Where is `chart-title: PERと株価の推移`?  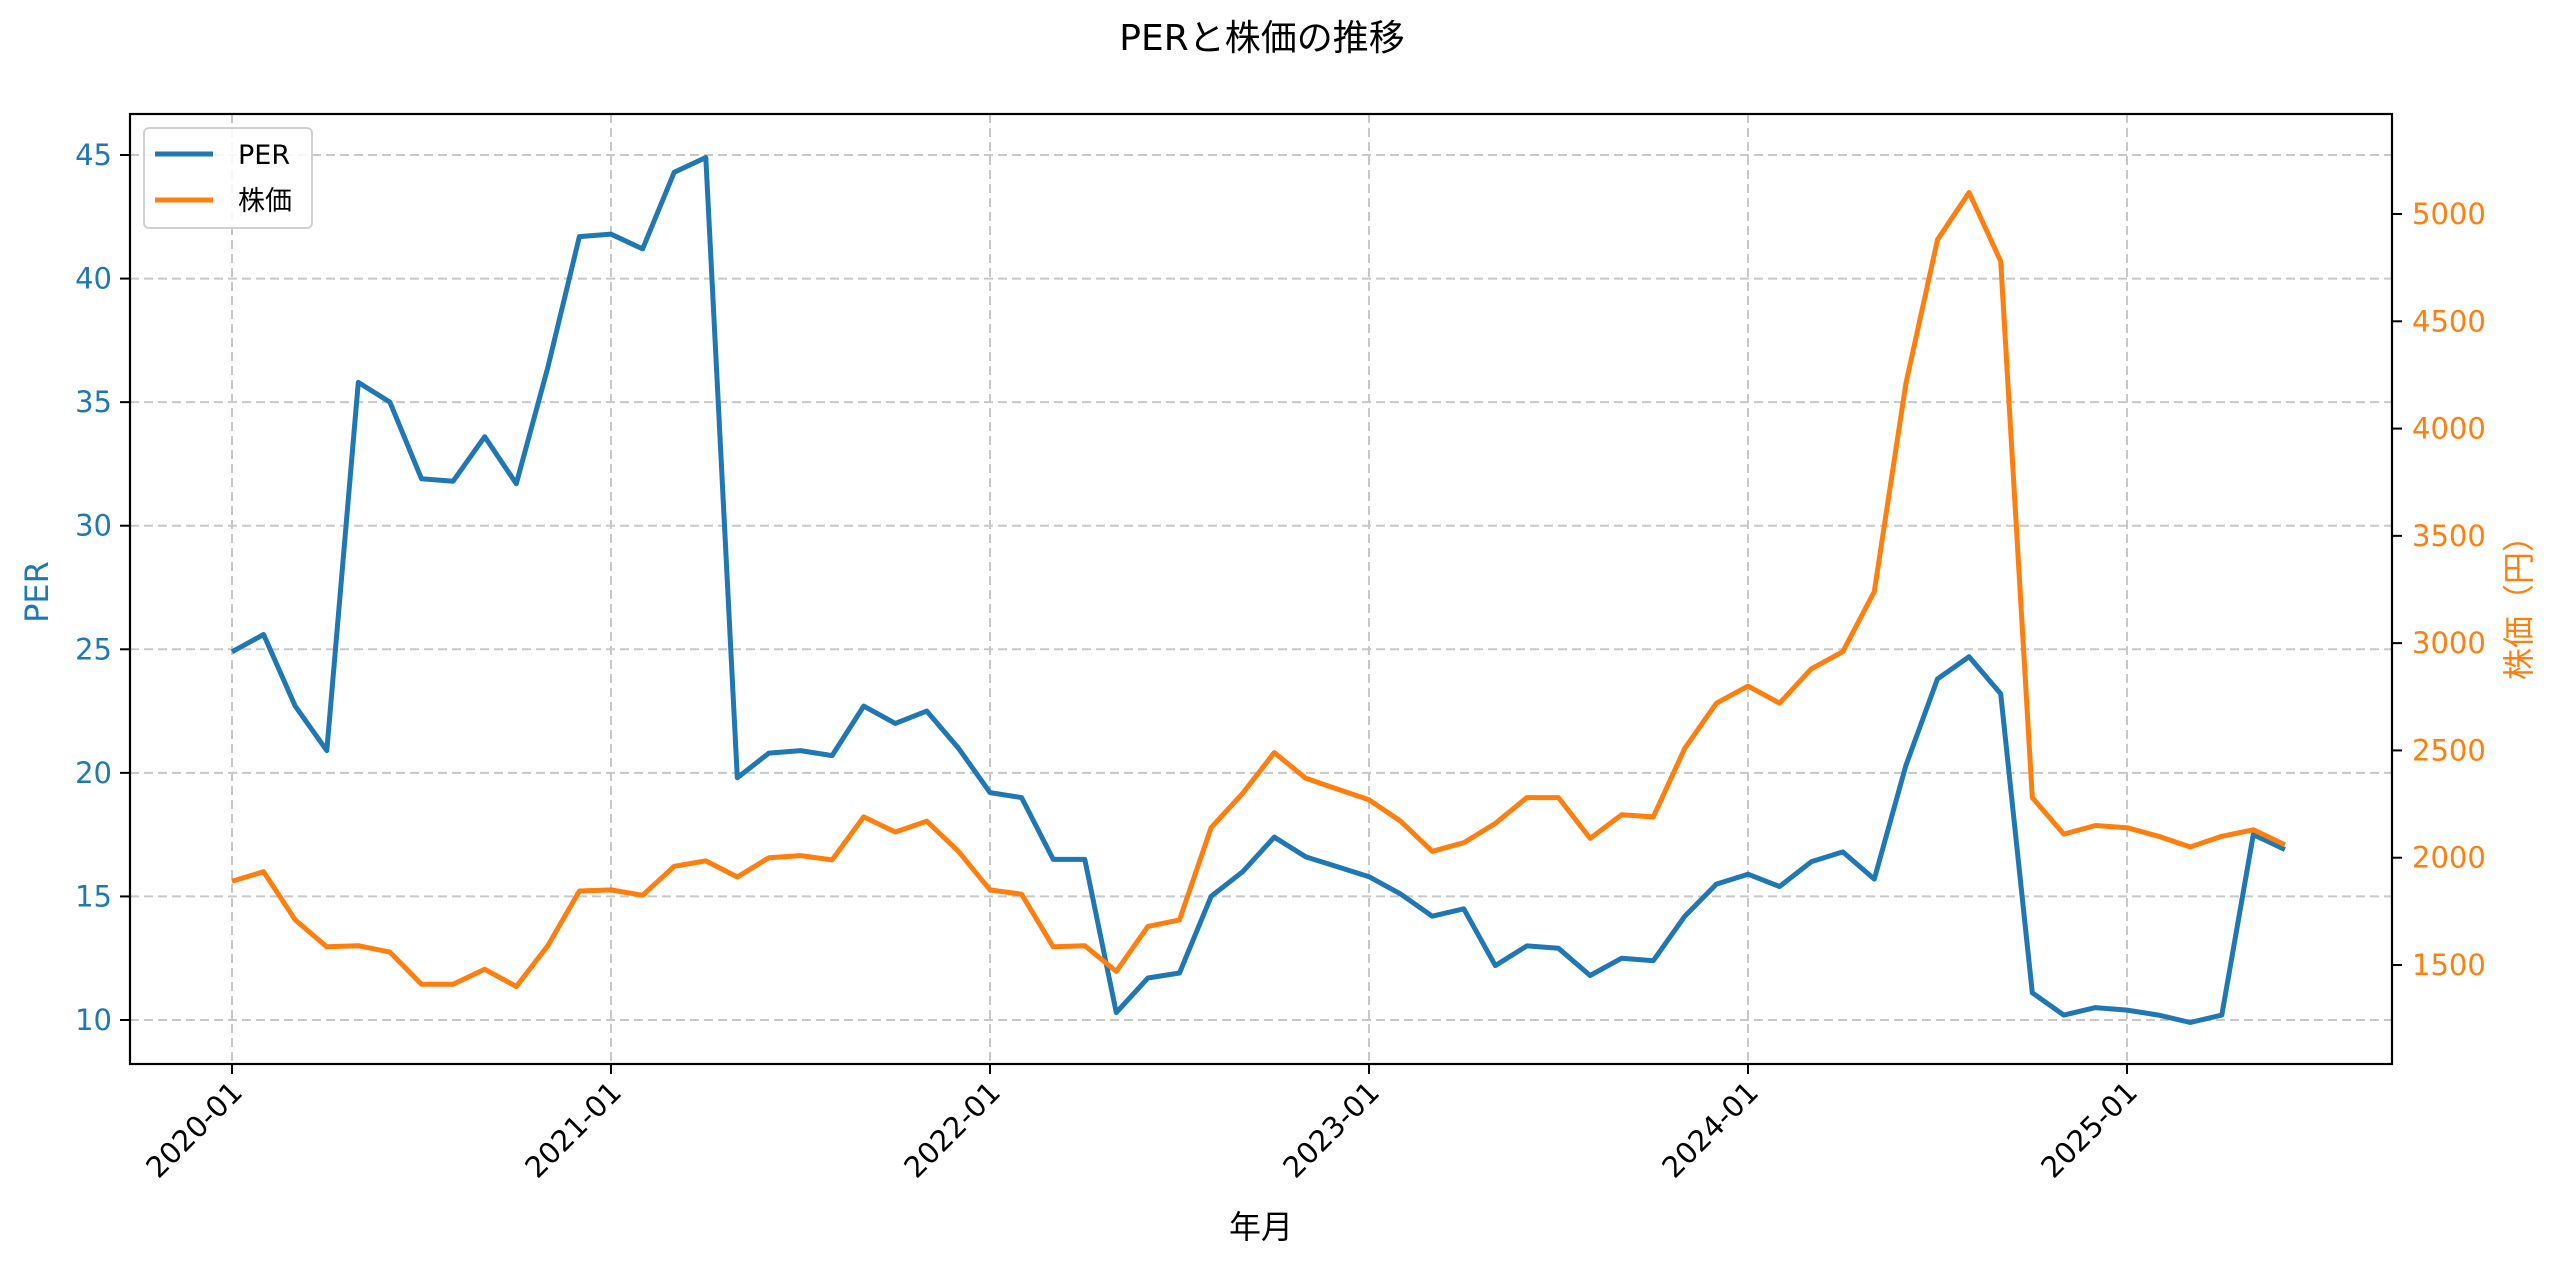 chart-title: PERと株価の推移 is located at coordinates (1261, 38).